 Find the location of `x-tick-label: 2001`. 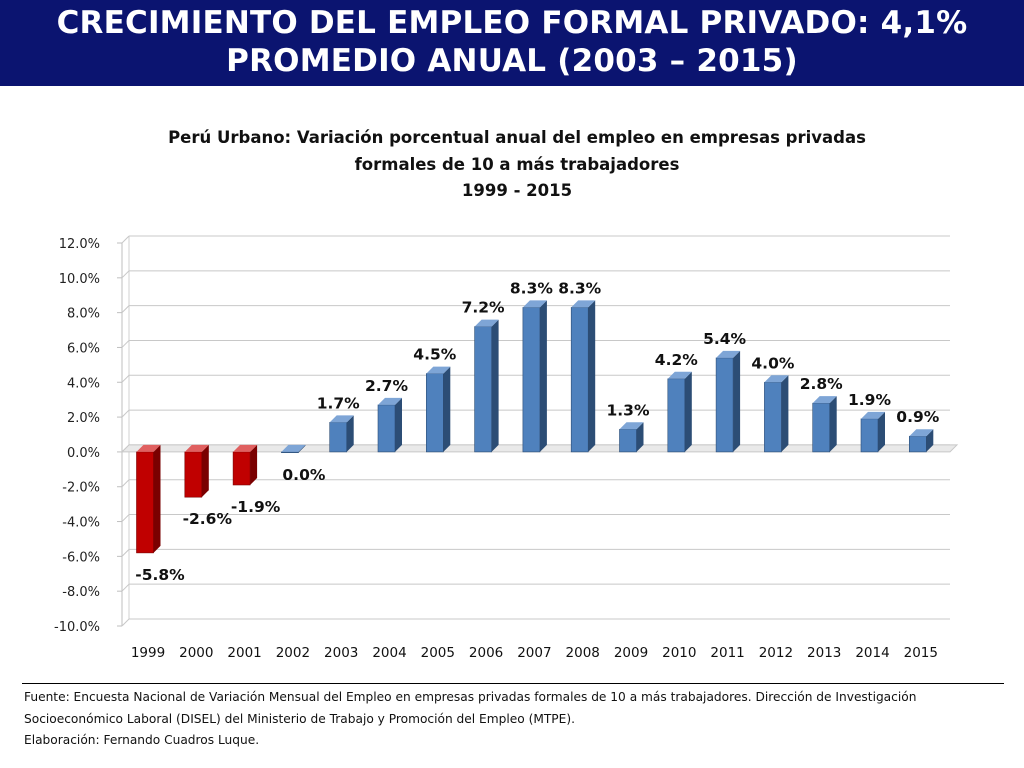

x-tick-label: 2001 is located at coordinates (244, 653).